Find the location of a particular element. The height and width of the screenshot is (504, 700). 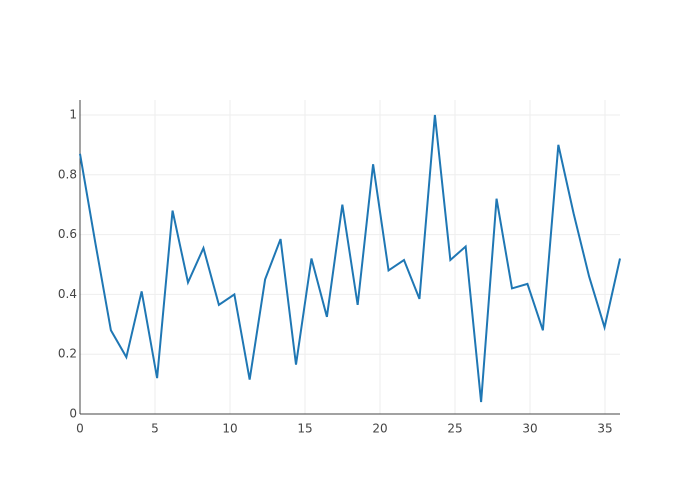

y-tick-label: 0.2 is located at coordinates (67, 354).